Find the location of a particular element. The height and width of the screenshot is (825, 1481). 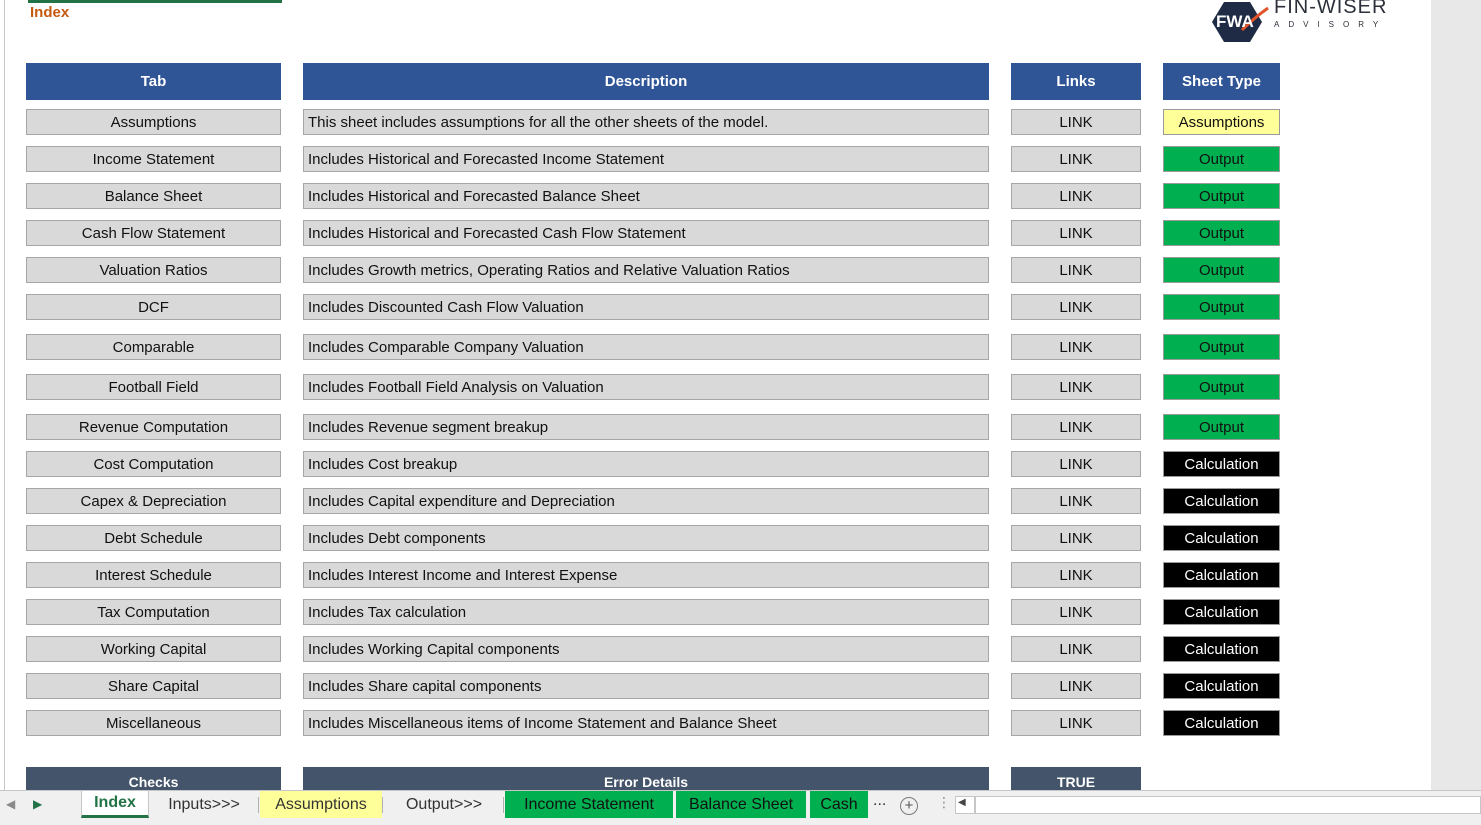

header-links: Links is located at coordinates (1076, 81).